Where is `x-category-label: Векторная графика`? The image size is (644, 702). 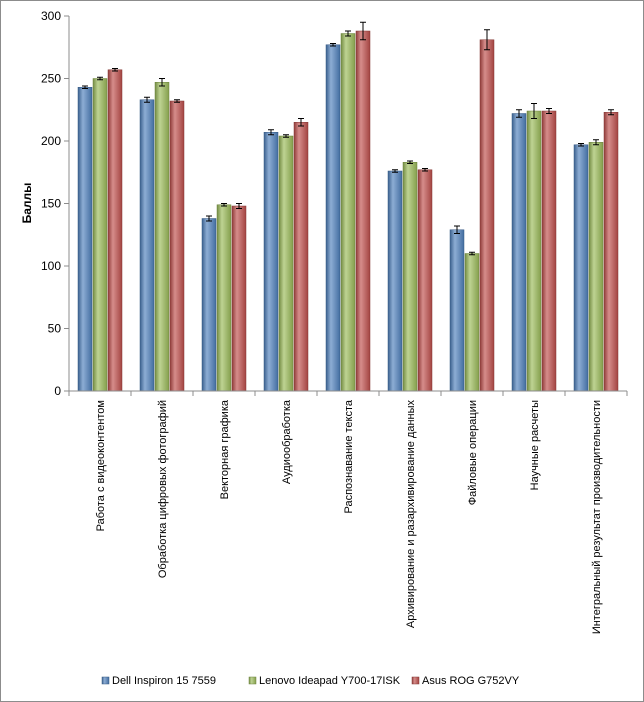
x-category-label: Векторная графика is located at coordinates (225, 449).